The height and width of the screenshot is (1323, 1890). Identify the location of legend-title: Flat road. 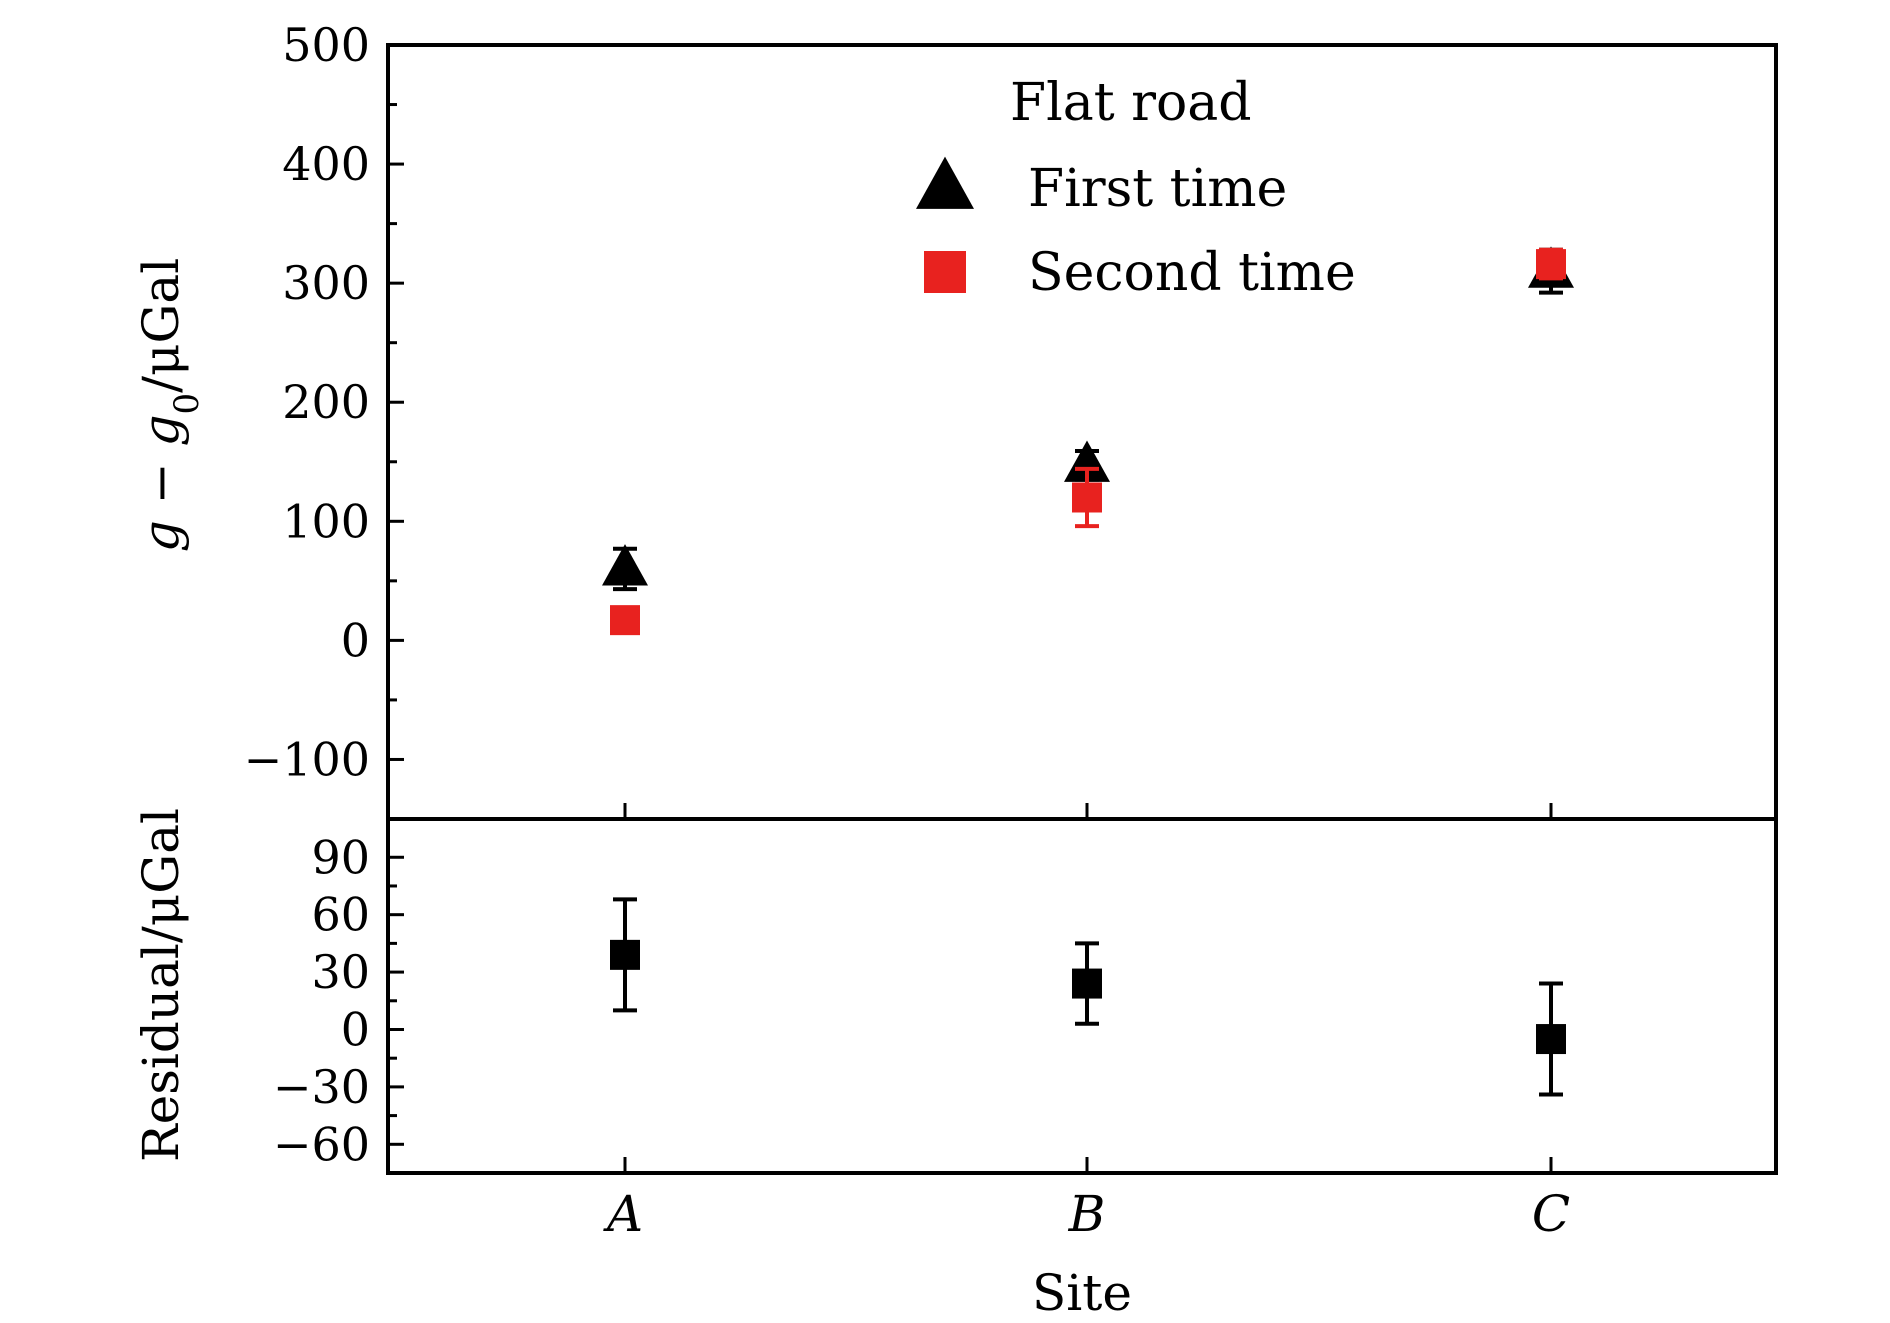
(1131, 103).